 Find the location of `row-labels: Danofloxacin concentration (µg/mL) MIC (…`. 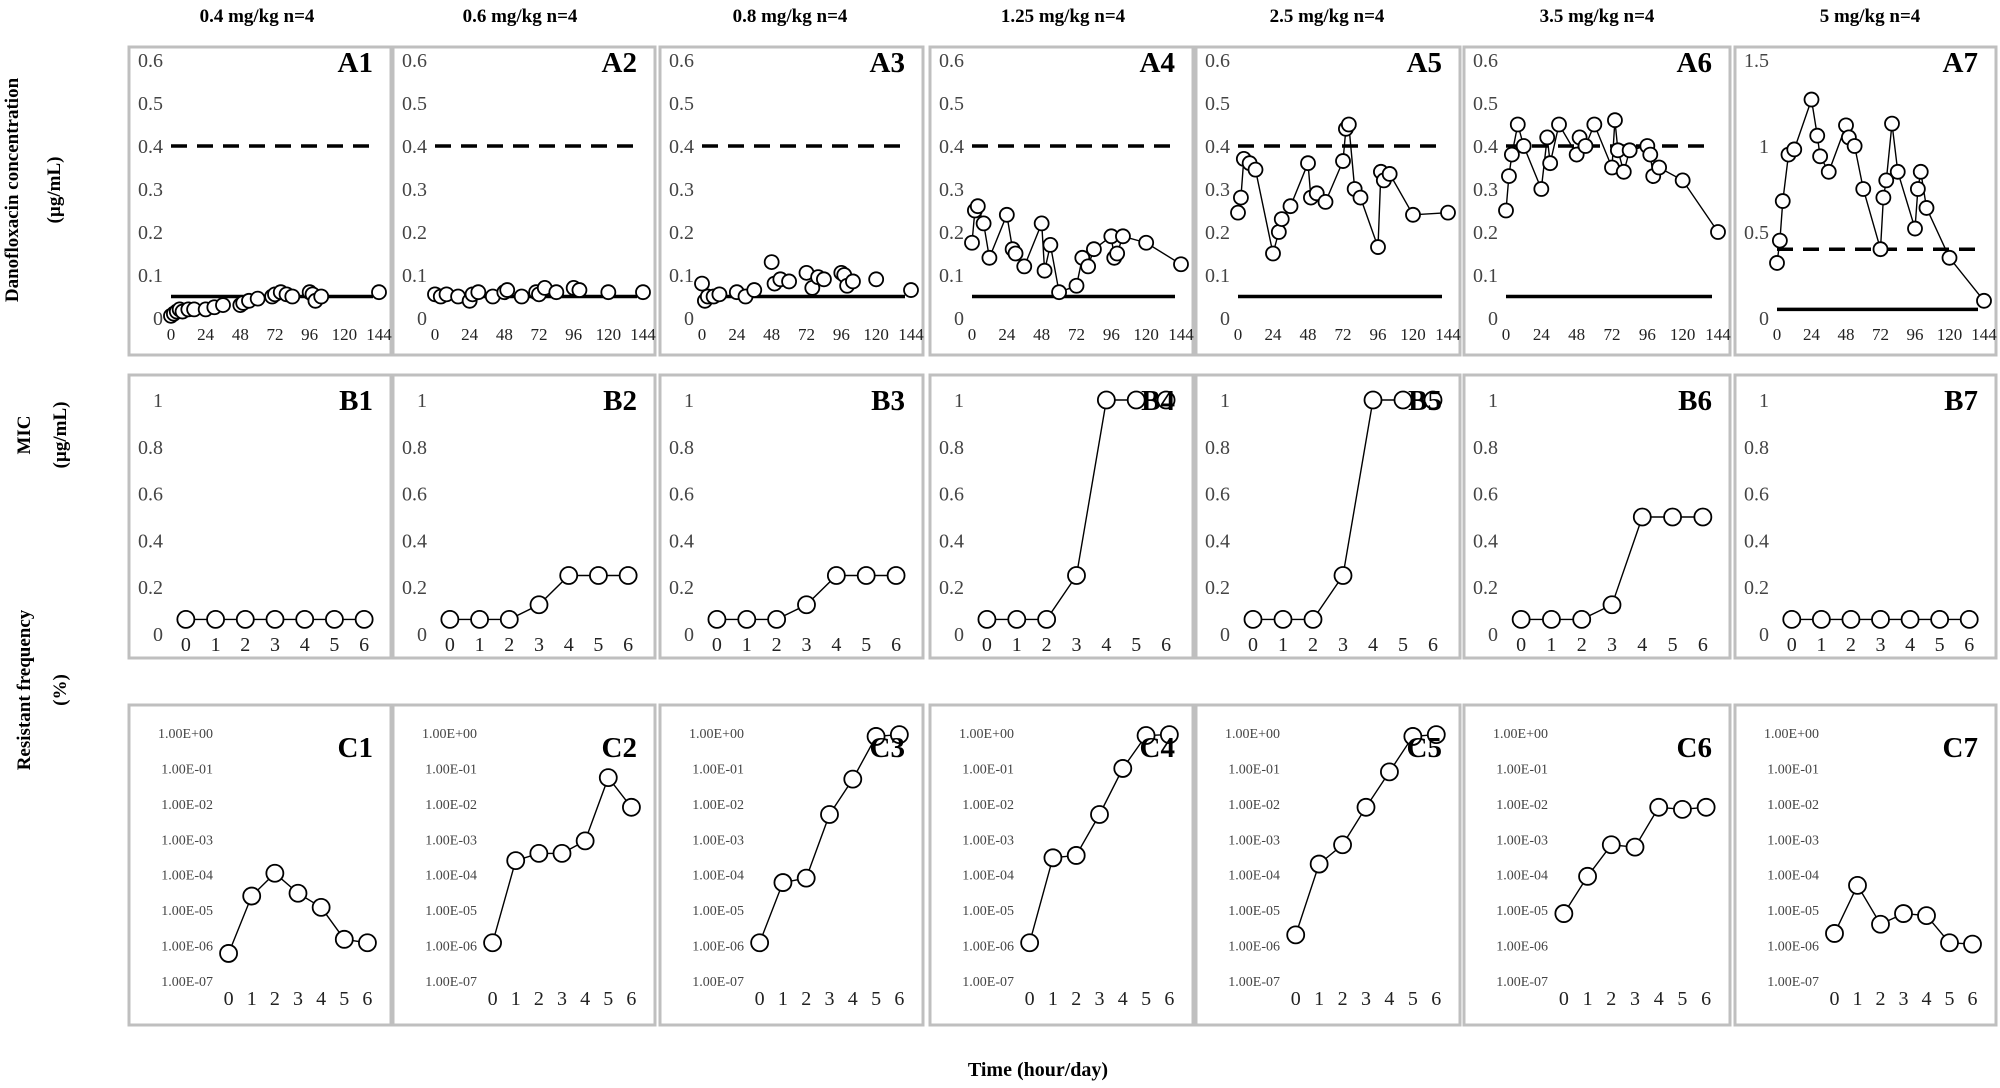

row-labels: Danofloxacin concentration (µg/mL) MIC (… is located at coordinates (36, 423).